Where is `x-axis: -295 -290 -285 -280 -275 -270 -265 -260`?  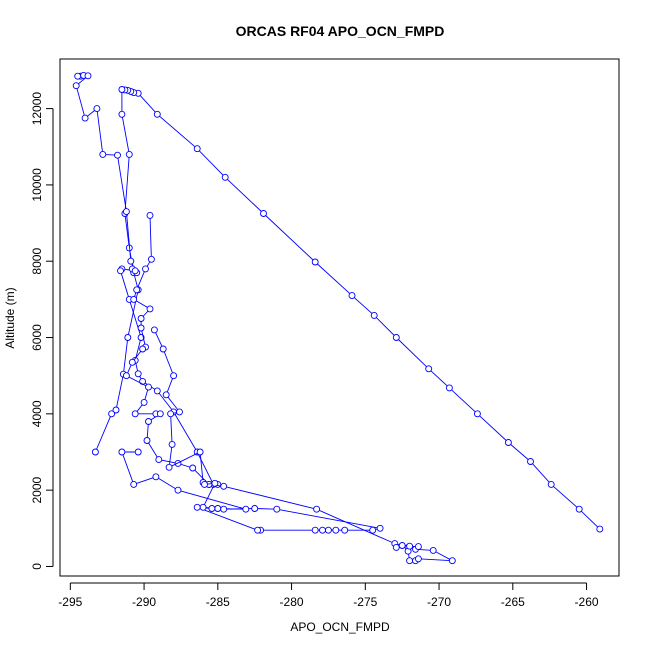
x-axis: -295 -290 -285 -280 -275 -270 -265 -260 is located at coordinates (328, 595).